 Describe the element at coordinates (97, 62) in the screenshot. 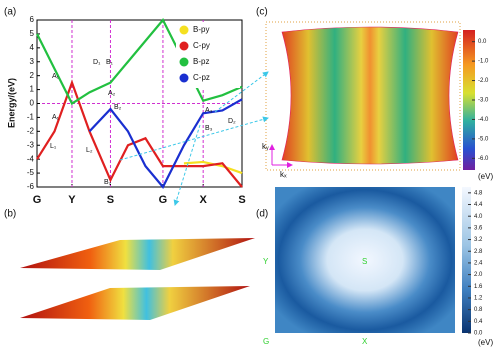

I see `point-annotation: D₁` at that location.